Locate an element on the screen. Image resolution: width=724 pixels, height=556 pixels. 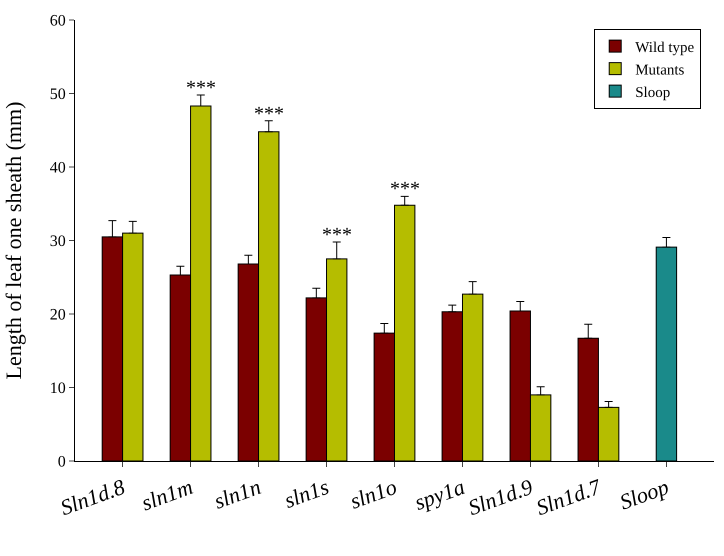
y-tick-label: 20 is located at coordinates (58, 315).